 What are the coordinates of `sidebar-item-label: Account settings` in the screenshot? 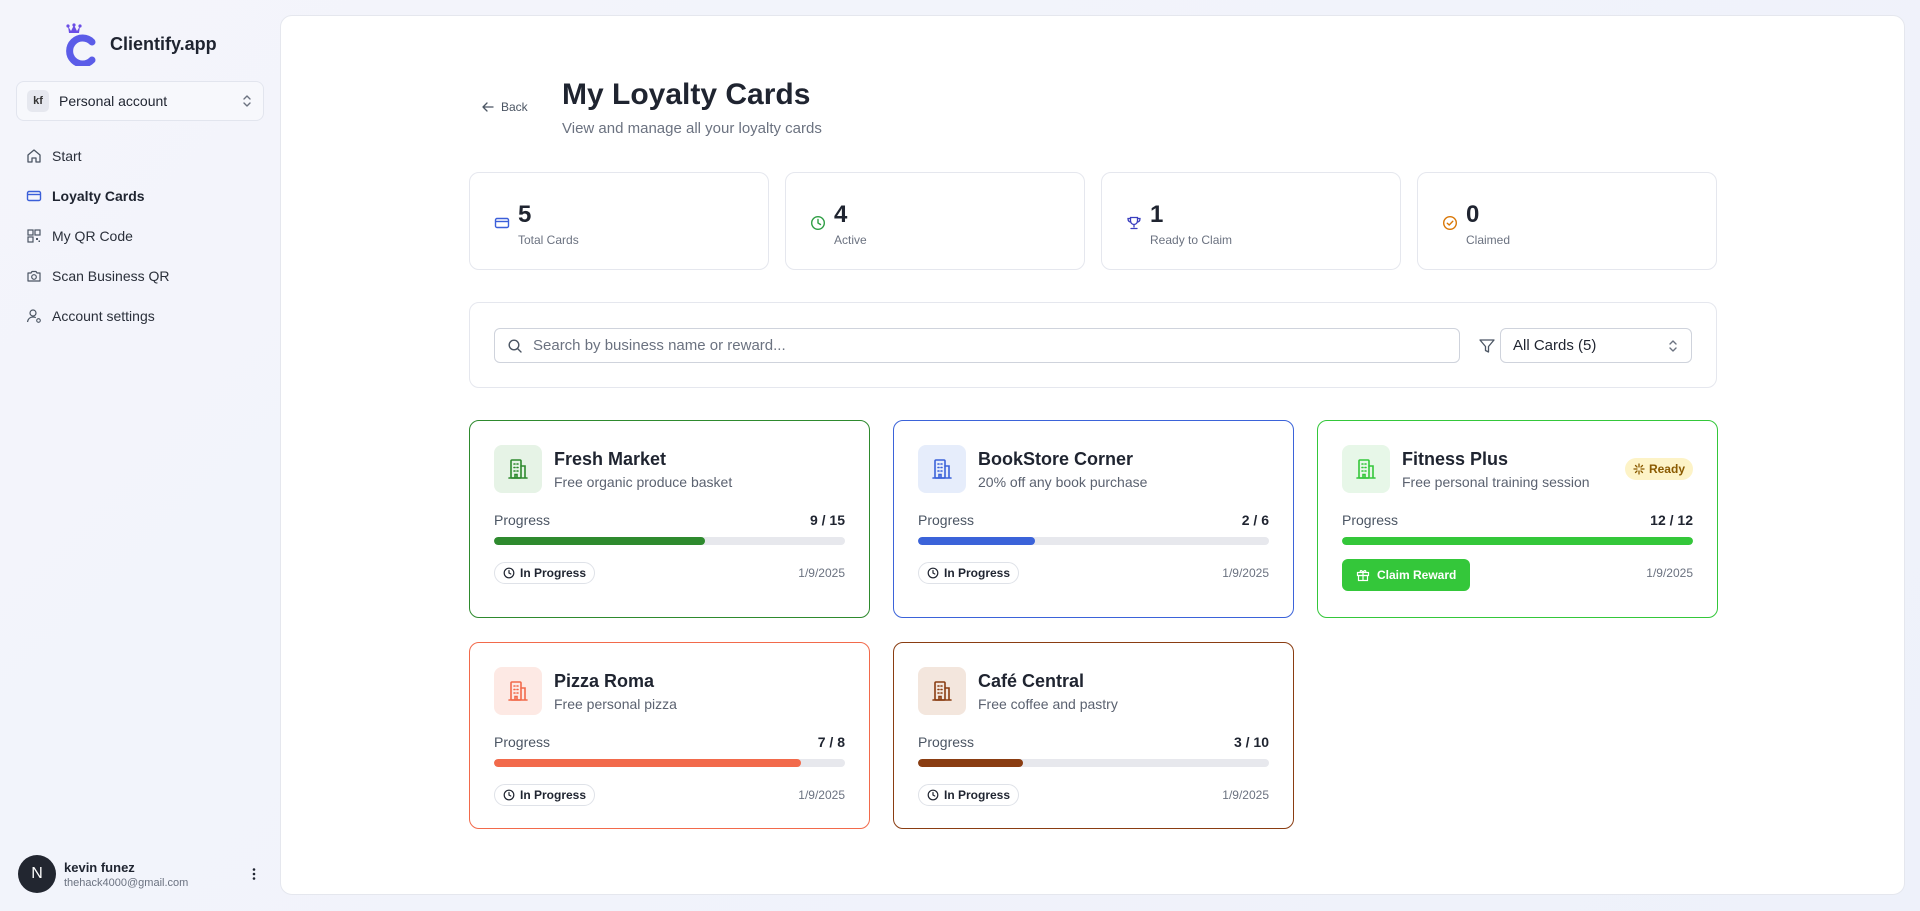 It's located at (103, 316).